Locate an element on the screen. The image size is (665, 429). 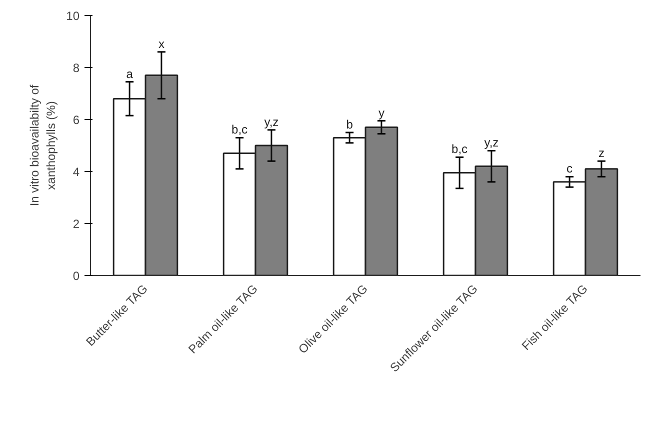
data-label: x is located at coordinates (161, 43).